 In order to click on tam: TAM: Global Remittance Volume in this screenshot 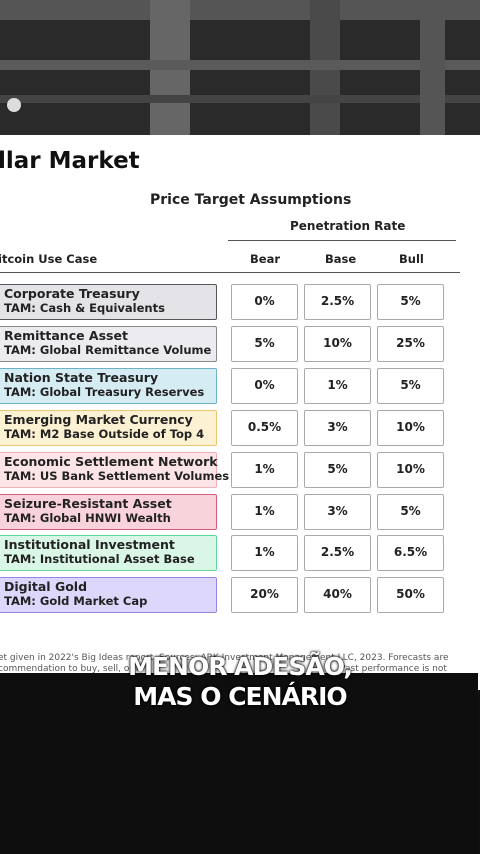, I will do `click(108, 349)`.